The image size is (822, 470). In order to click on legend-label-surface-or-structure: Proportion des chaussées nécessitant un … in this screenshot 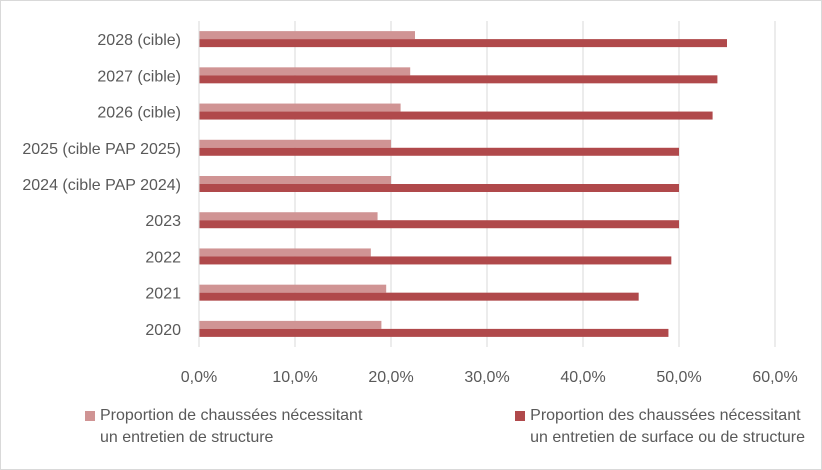, I will do `click(667, 426)`.